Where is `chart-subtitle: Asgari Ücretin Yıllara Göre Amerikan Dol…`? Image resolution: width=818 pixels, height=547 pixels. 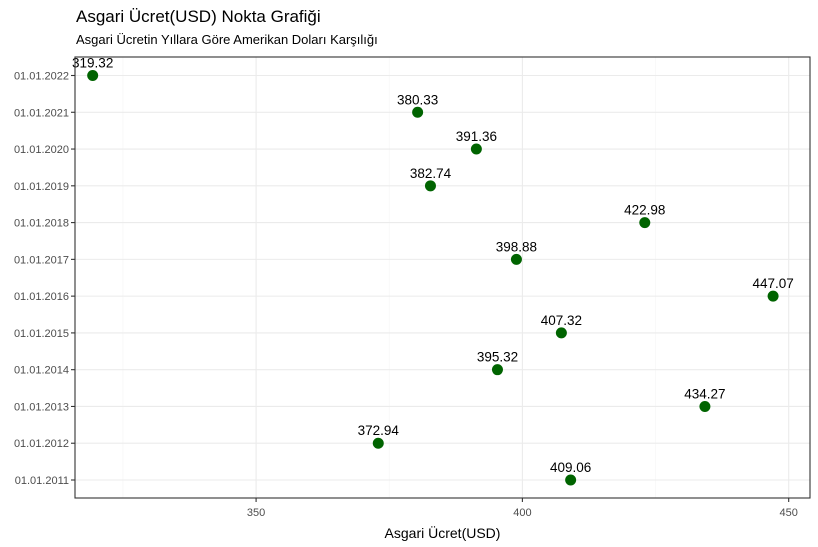 chart-subtitle: Asgari Ücretin Yıllara Göre Amerikan Dol… is located at coordinates (227, 39).